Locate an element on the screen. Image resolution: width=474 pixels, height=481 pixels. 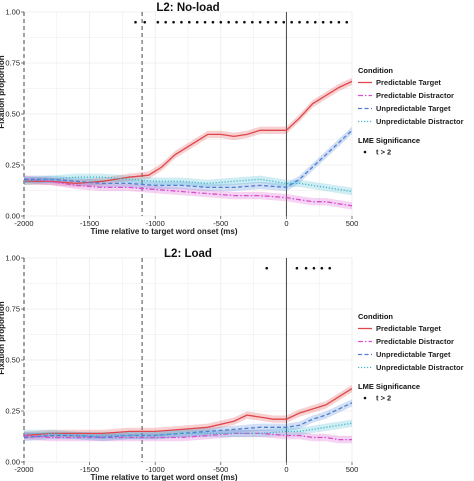
ribbon-unpredictable-target is located at coordinates (188, 420).